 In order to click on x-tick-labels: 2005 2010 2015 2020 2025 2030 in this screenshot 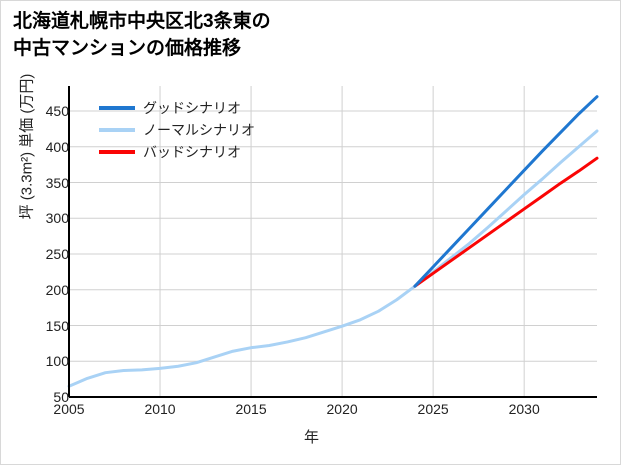, I will do `click(310, 413)`.